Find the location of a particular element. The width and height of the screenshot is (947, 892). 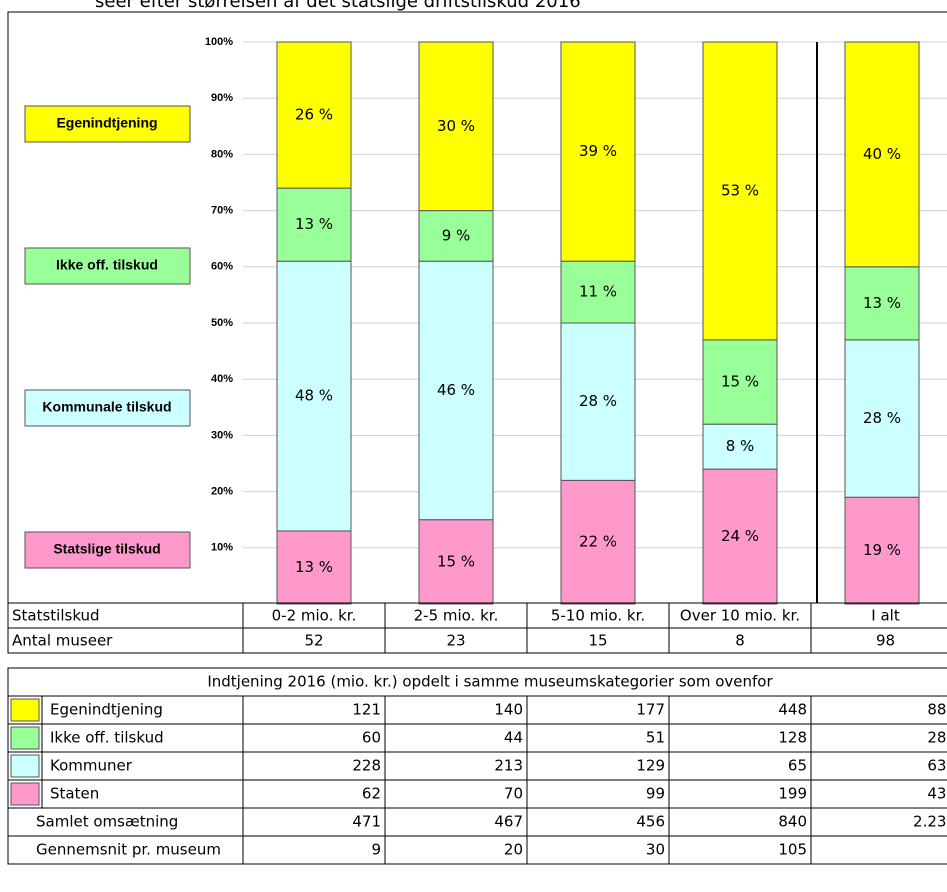

row-label: Staten is located at coordinates (74, 794).